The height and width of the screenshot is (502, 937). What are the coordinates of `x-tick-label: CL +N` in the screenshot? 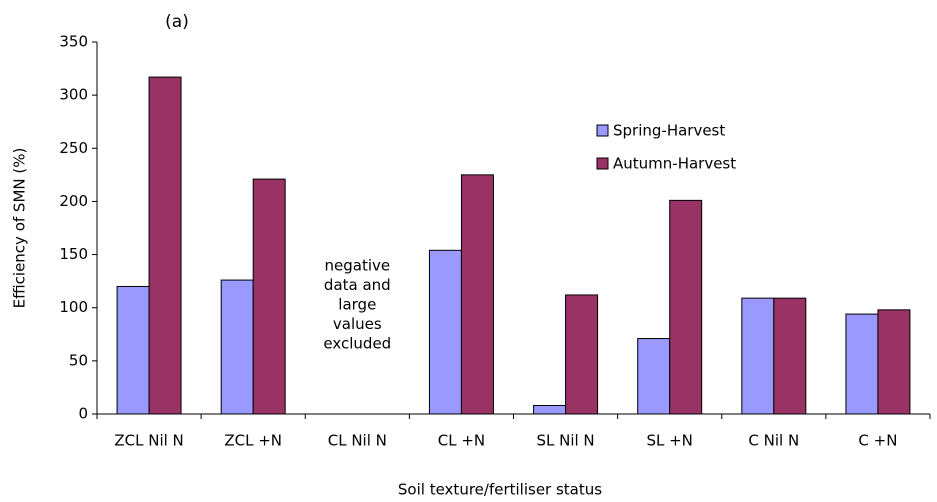 It's located at (461, 441).